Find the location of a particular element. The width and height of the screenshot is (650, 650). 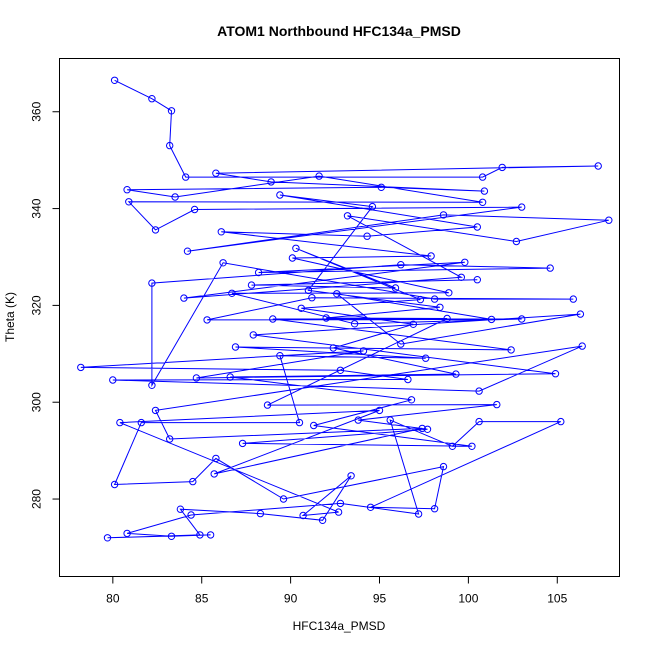

y-axis: 280 300 320 340 360 is located at coordinates (45, 305).